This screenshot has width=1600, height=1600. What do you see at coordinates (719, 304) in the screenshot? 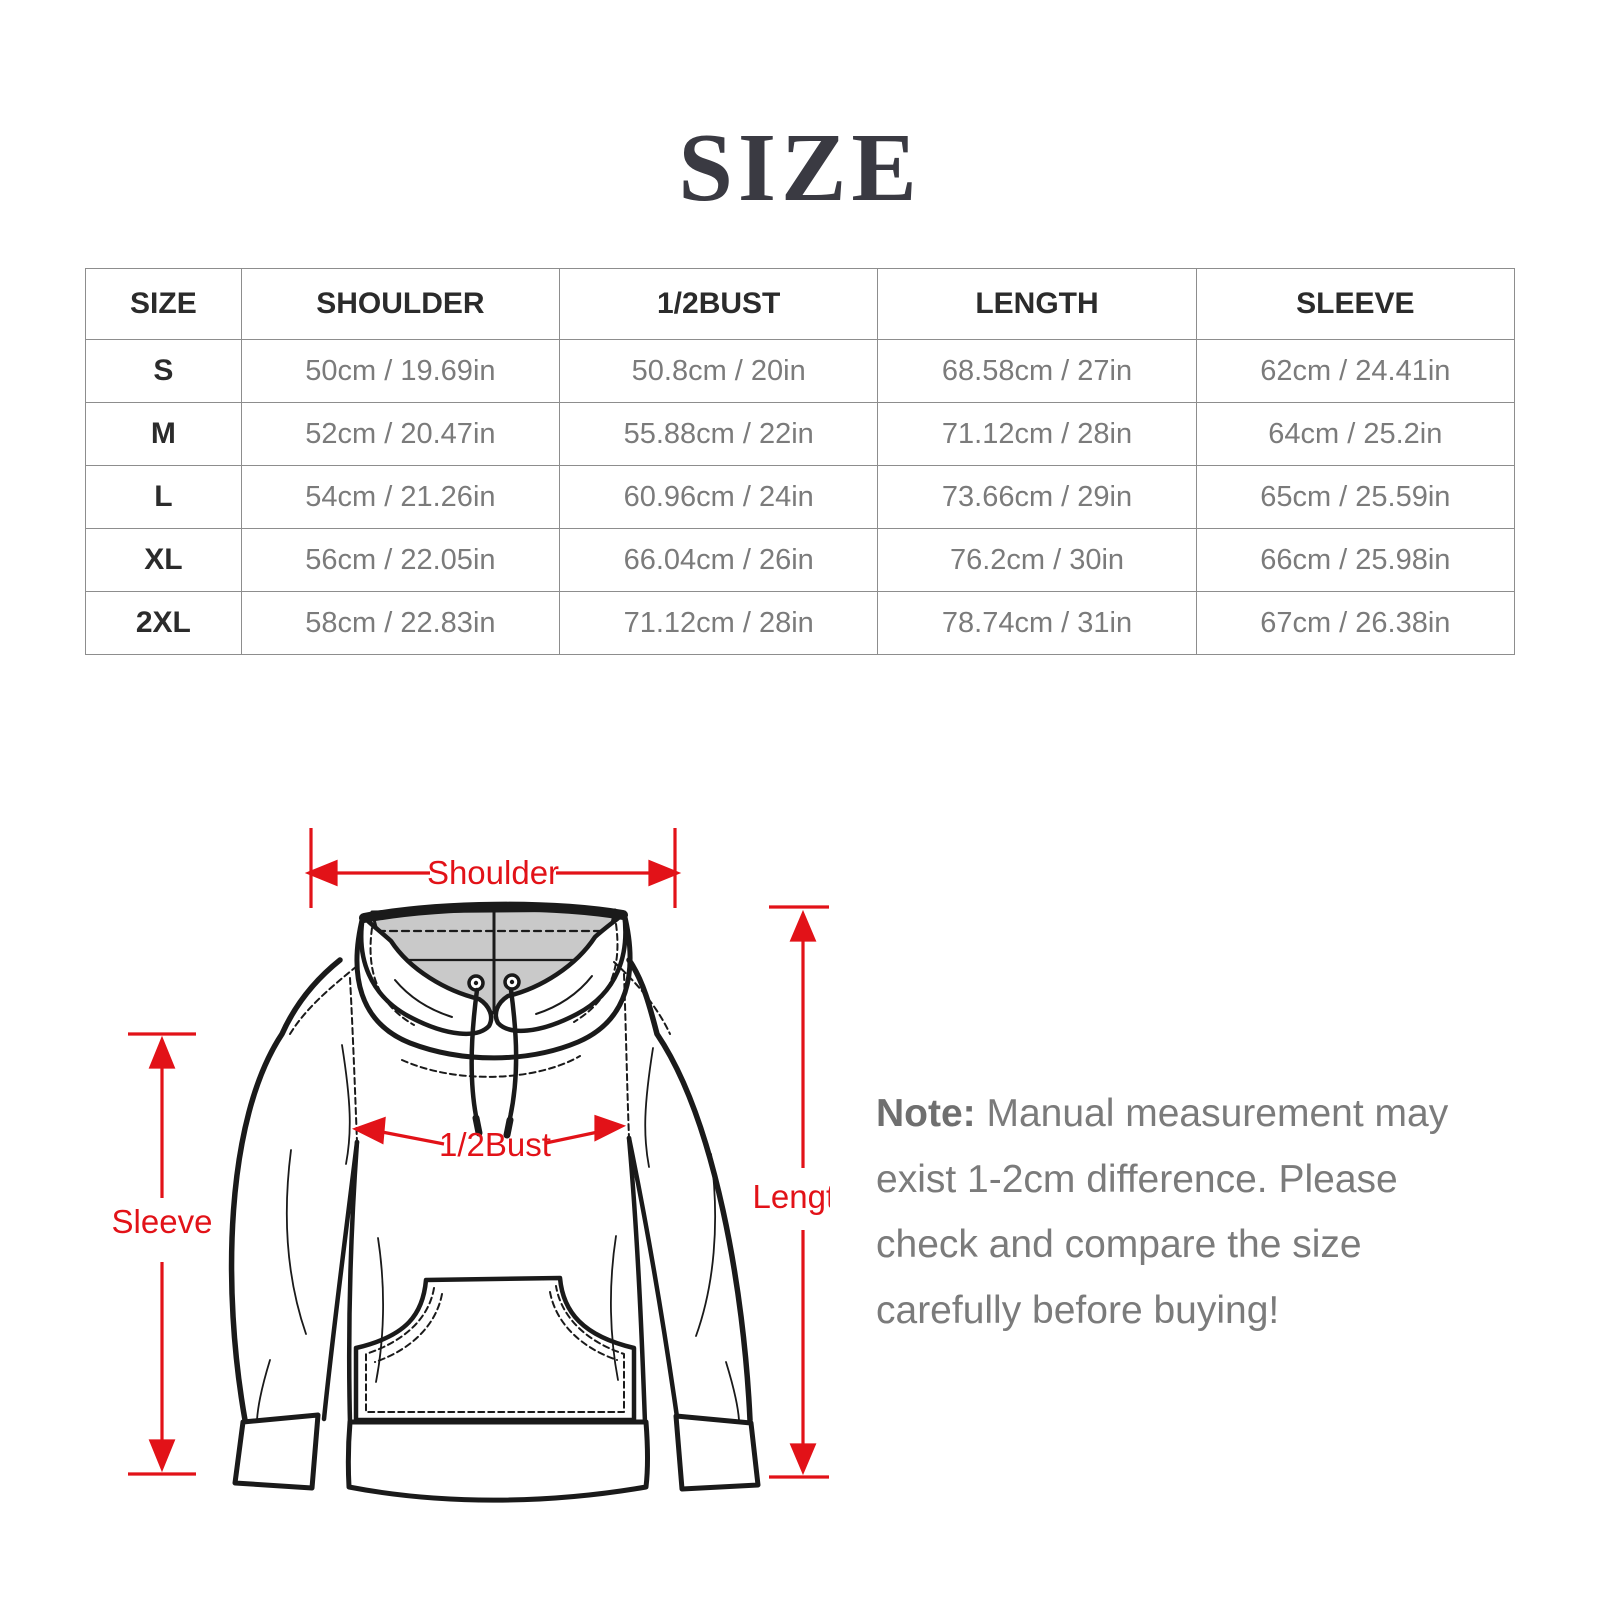
I see `col-header-bust: 1/2BUST` at bounding box center [719, 304].